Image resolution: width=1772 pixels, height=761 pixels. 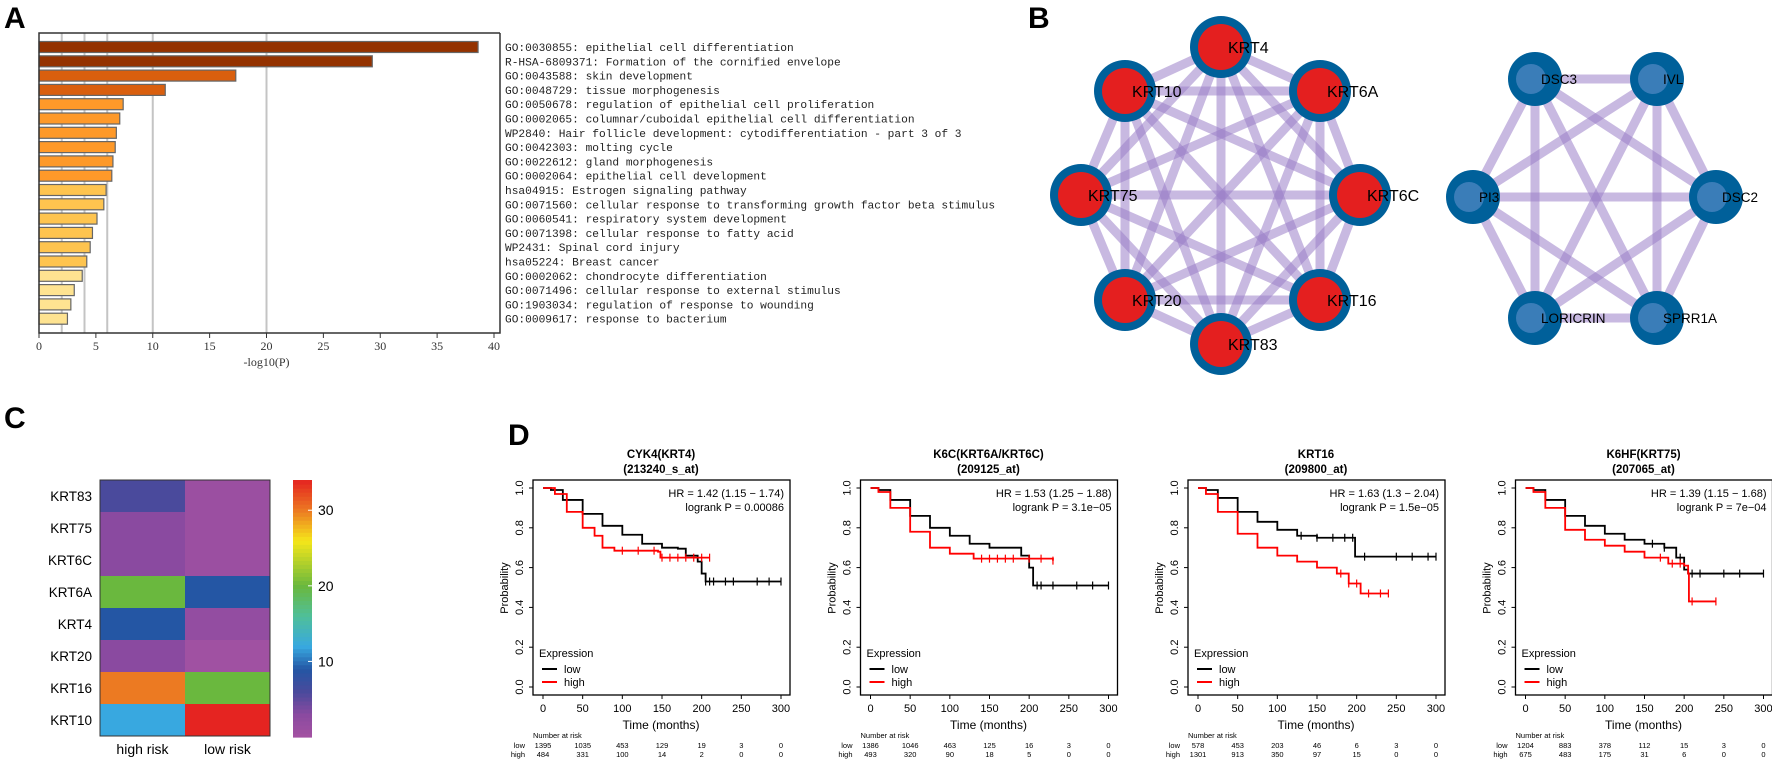 What do you see at coordinates (566, 654) in the screenshot?
I see `legend-title: Expression` at bounding box center [566, 654].